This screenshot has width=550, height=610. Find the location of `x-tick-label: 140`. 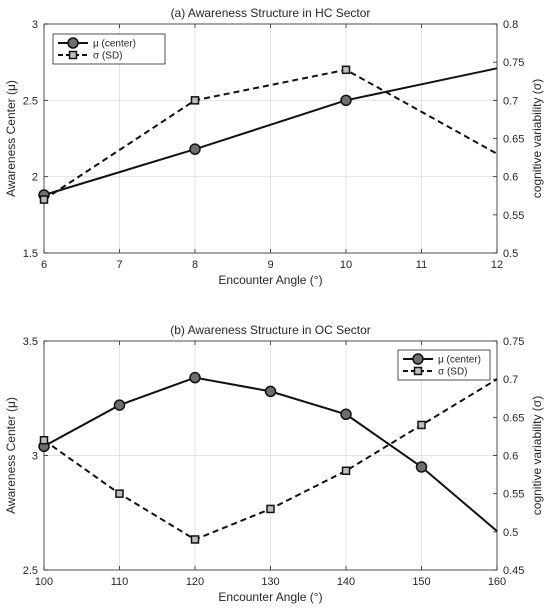

x-tick-label: 140 is located at coordinates (346, 582).